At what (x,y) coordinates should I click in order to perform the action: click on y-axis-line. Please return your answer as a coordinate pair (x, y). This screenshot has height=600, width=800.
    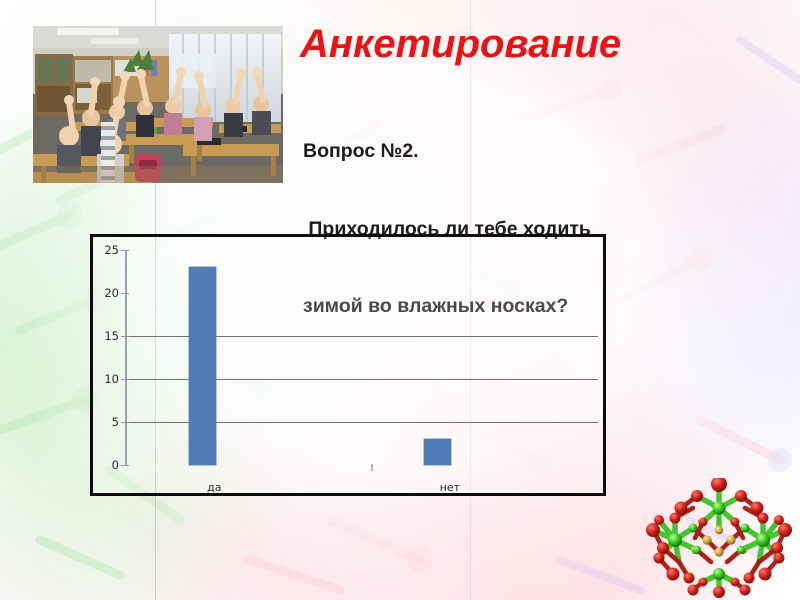
    Looking at the image, I should click on (126, 357).